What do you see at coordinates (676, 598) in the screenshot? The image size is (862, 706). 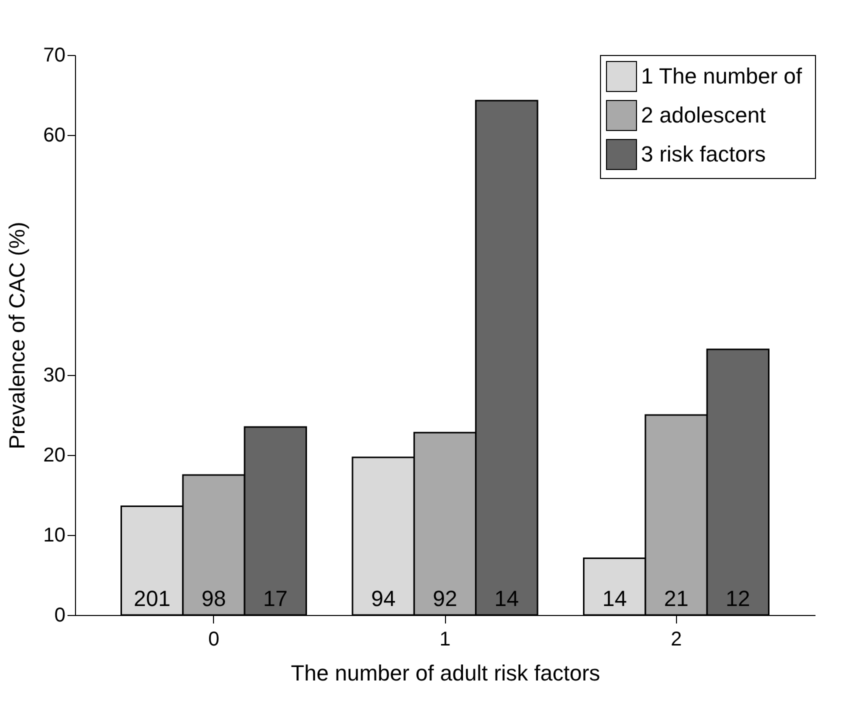 I see `annotation: 21` at bounding box center [676, 598].